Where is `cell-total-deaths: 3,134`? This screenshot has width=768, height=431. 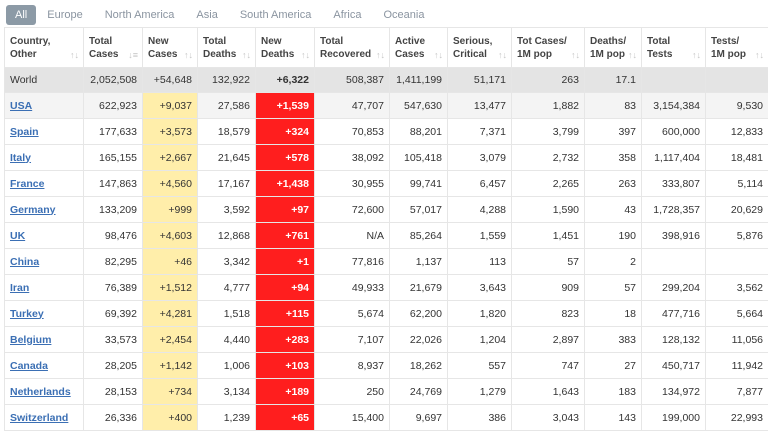
cell-total-deaths: 3,134 is located at coordinates (226, 391).